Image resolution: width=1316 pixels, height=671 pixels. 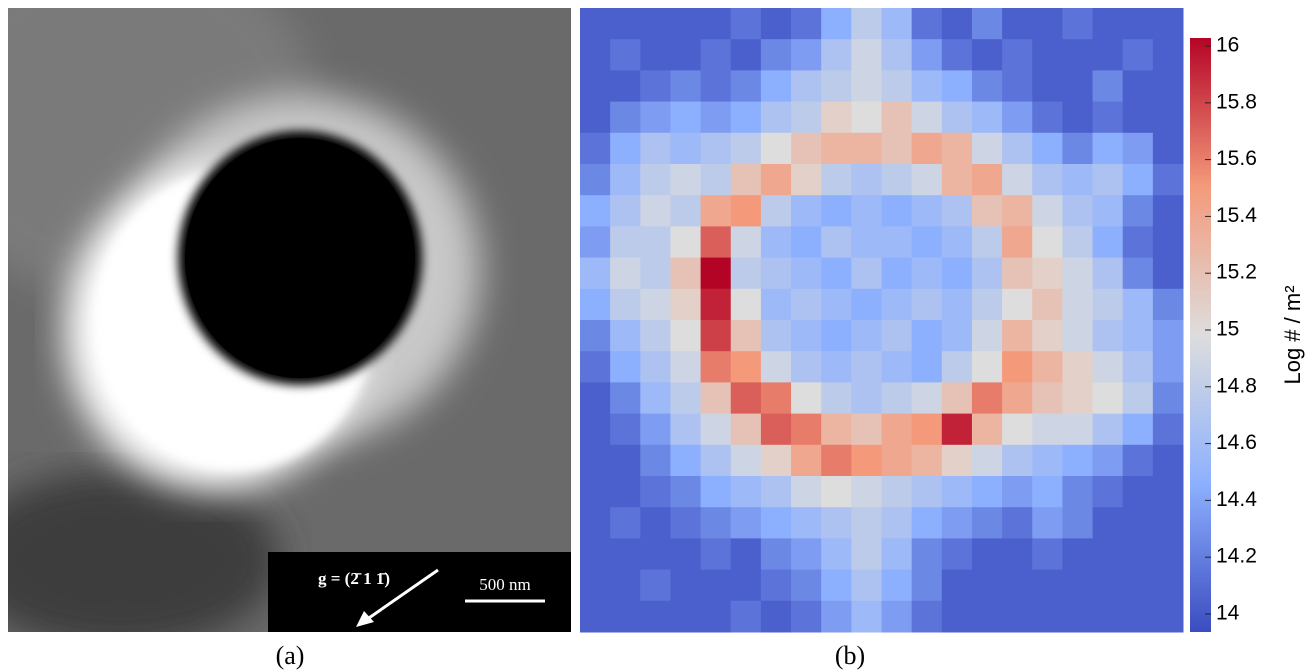 What do you see at coordinates (850, 655) in the screenshot?
I see `panel-label: (b)` at bounding box center [850, 655].